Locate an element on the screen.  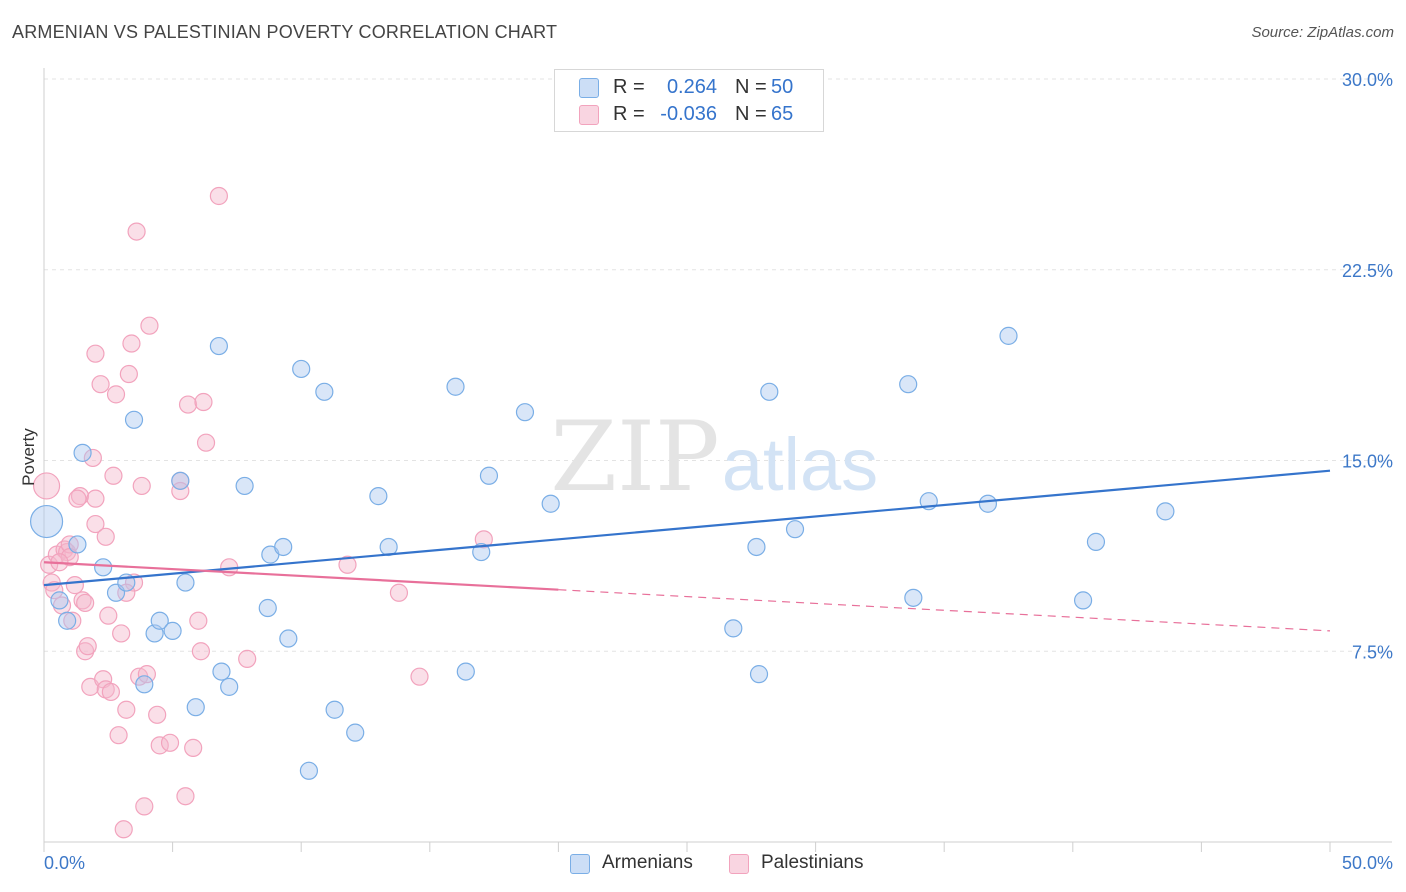
armenians-swatch is located at coordinates (589, 88).